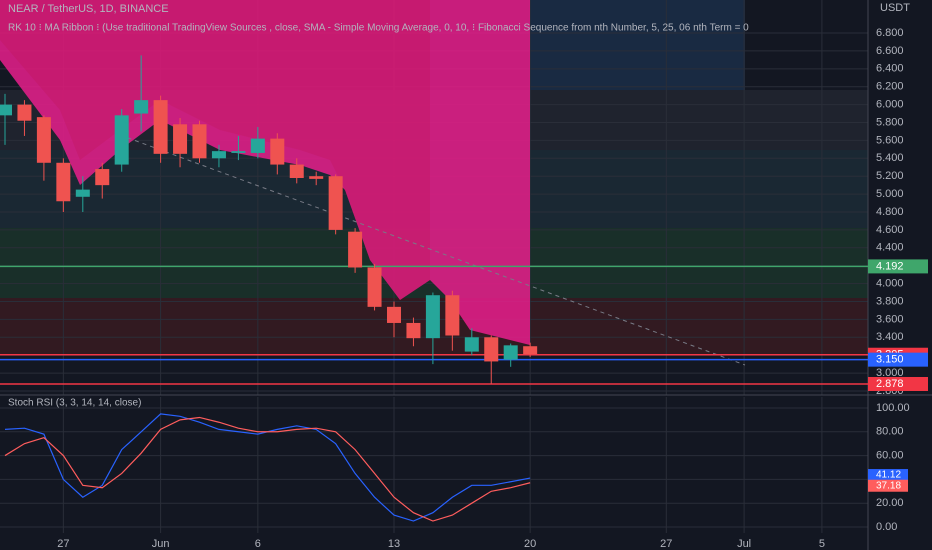  I want to click on y-tick-label: 6.400, so click(890, 69).